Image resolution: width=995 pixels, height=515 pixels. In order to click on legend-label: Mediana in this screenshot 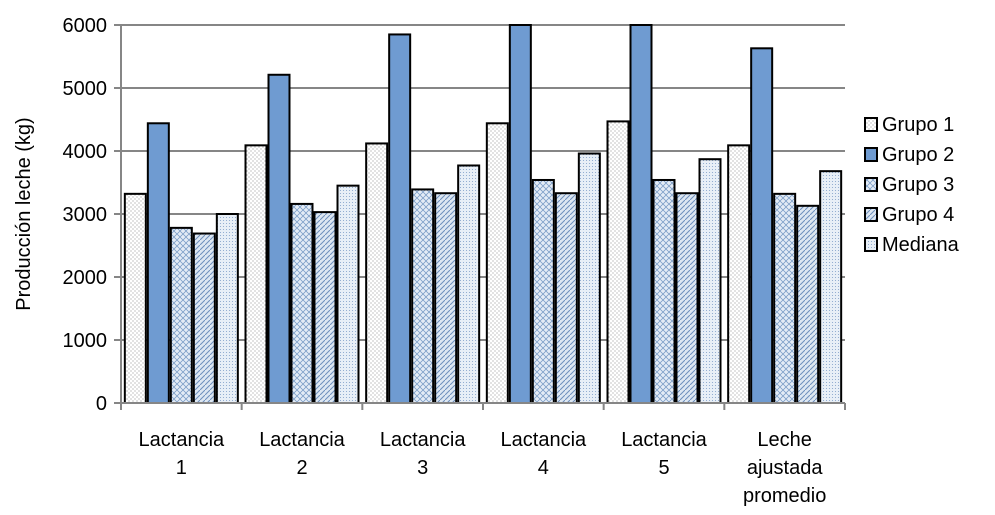, I will do `click(921, 245)`.